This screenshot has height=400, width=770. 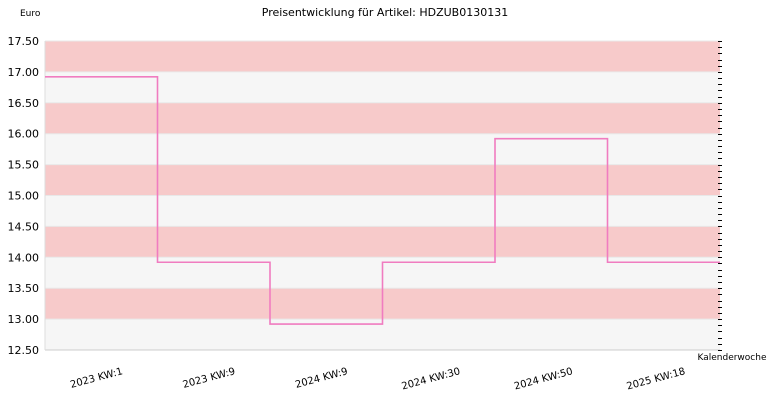 I want to click on right-minor-ticks, so click(x=720, y=196).